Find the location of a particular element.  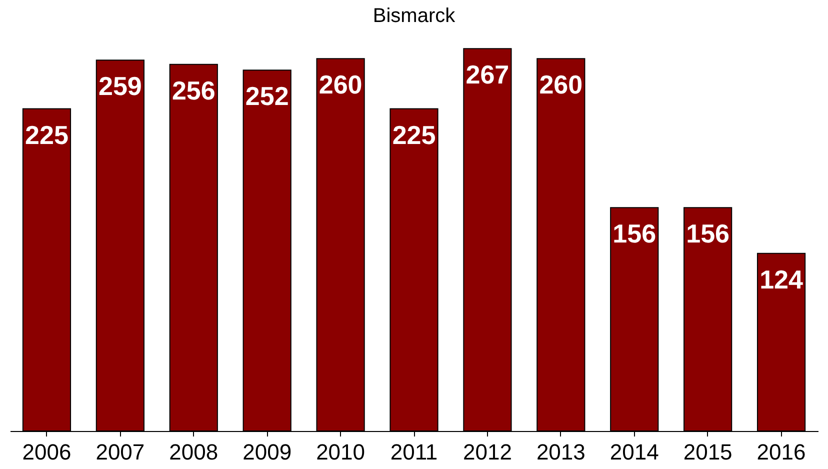

data-label: 267 is located at coordinates (488, 75).